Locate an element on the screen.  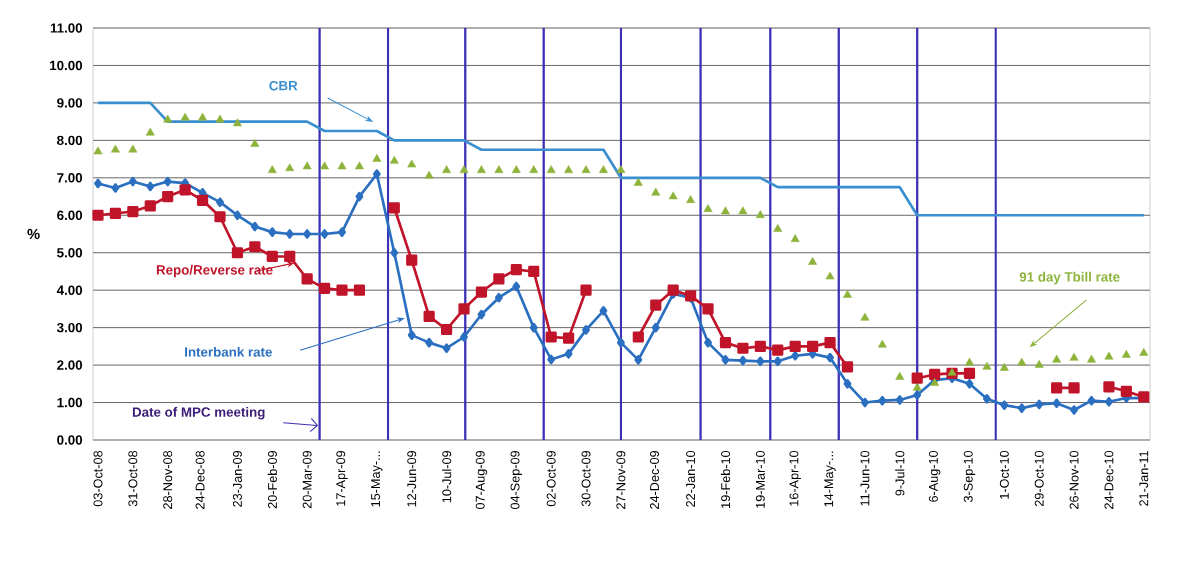
x-tick-label: 6-Aug-10 is located at coordinates (934, 476).